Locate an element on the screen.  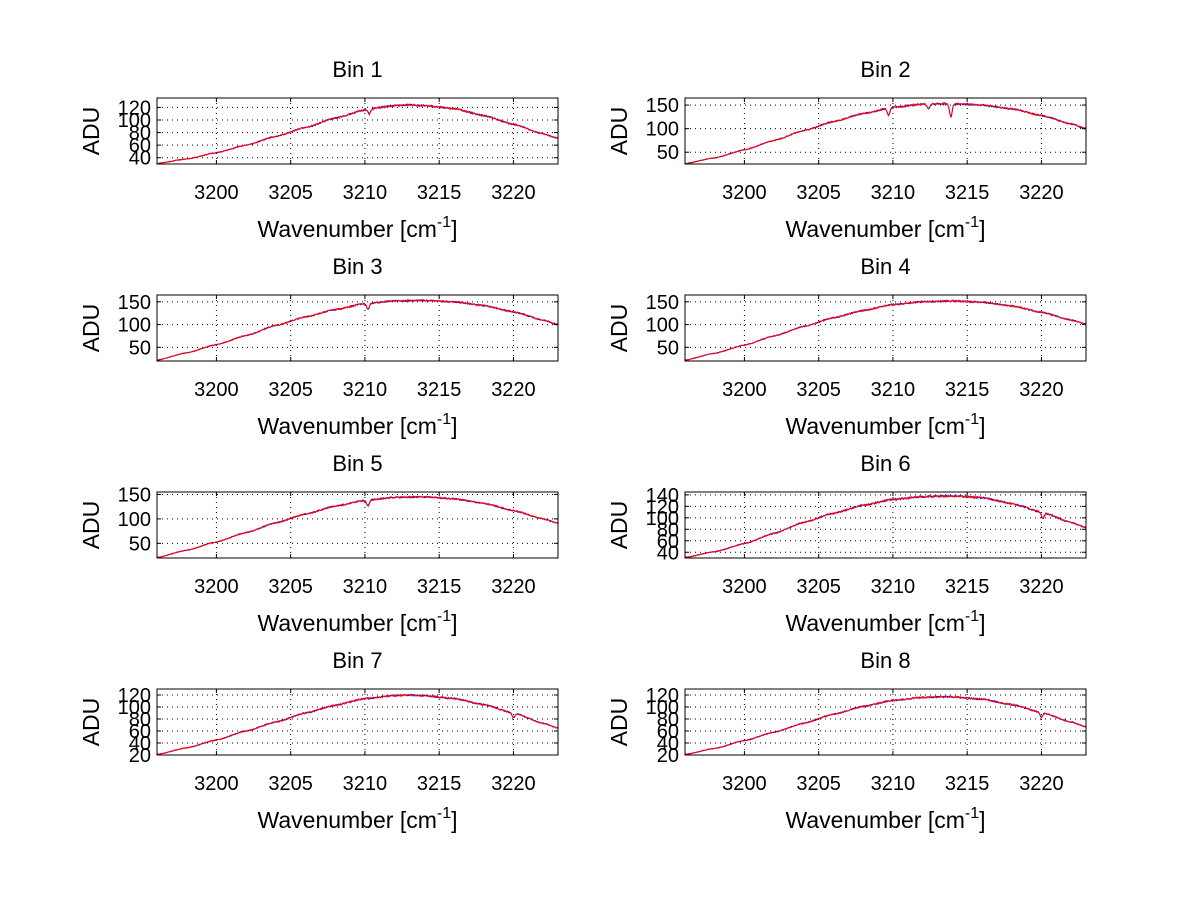
y-tick-label: 60 is located at coordinates (140, 732).